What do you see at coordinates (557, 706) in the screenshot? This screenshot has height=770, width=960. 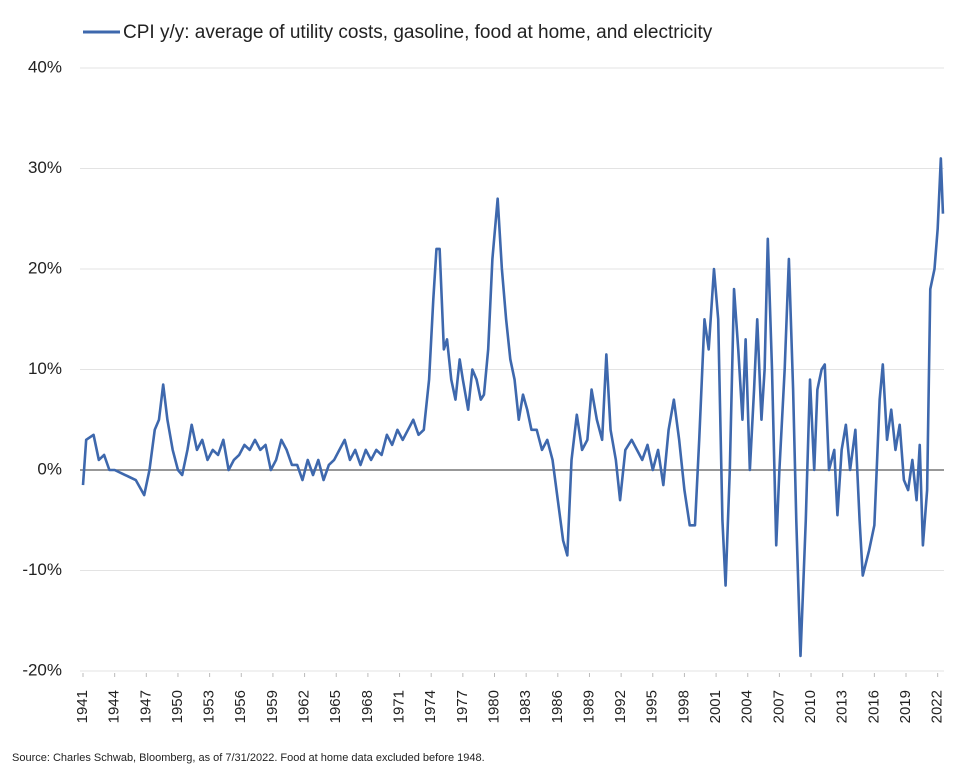 I see `x-tick-label: 1986` at bounding box center [557, 706].